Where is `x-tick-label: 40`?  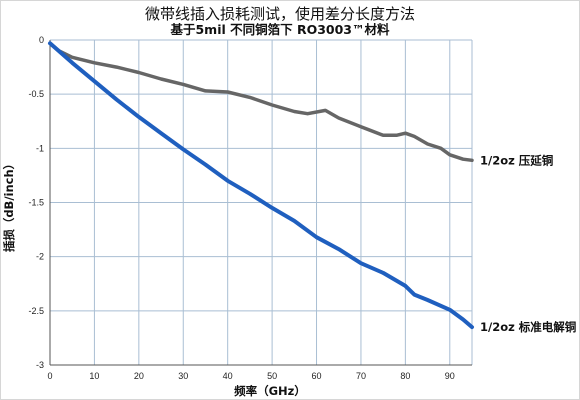
x-tick-label: 40 is located at coordinates (228, 376).